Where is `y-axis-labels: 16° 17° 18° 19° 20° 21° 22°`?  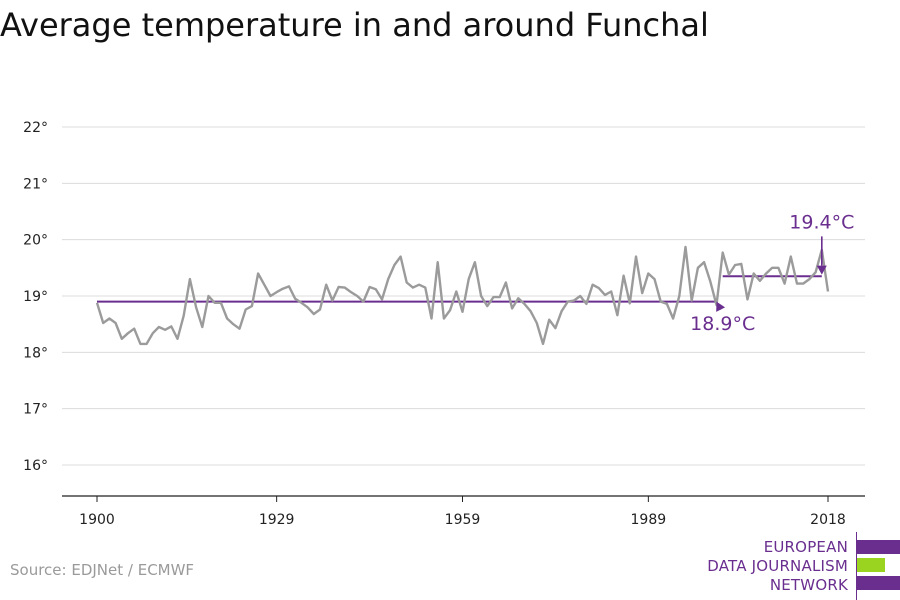 y-axis-labels: 16° 17° 18° 19° 20° 21° 22° is located at coordinates (35, 297).